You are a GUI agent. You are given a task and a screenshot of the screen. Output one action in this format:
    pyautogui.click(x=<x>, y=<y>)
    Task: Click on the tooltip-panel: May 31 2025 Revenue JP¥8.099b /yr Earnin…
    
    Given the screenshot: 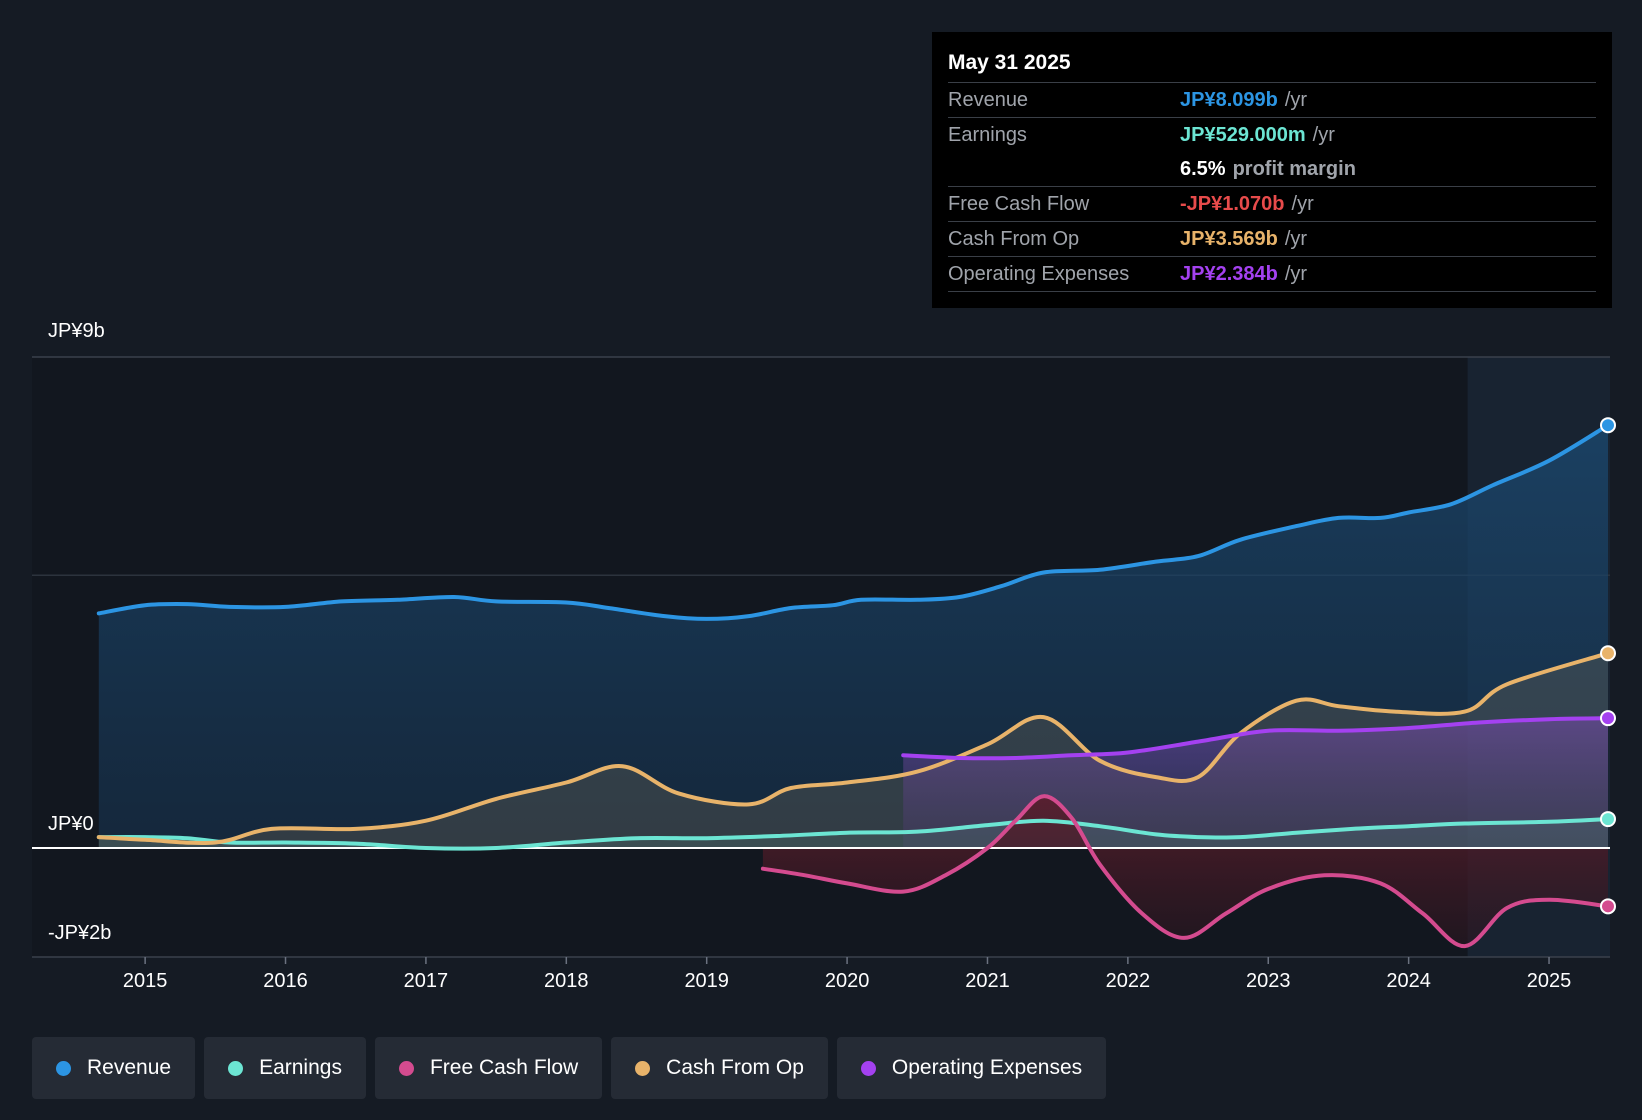 What is the action you would take?
    pyautogui.click(x=1272, y=170)
    